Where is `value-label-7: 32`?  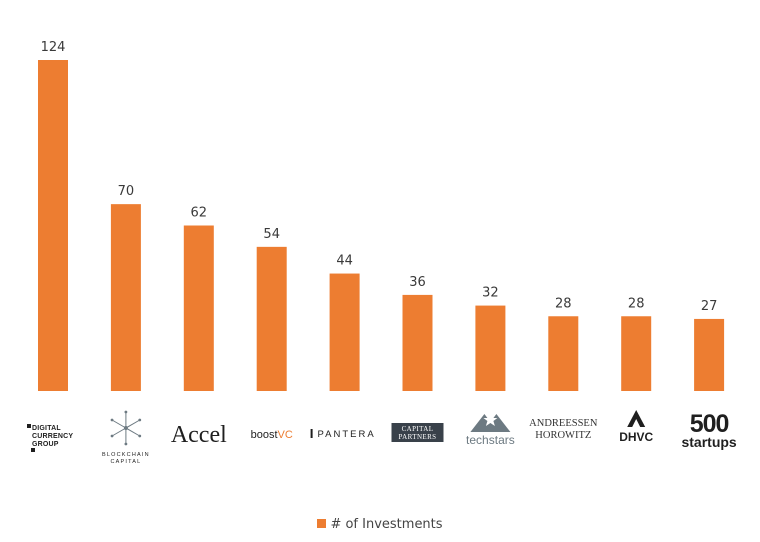
value-label-7: 32 is located at coordinates (490, 293).